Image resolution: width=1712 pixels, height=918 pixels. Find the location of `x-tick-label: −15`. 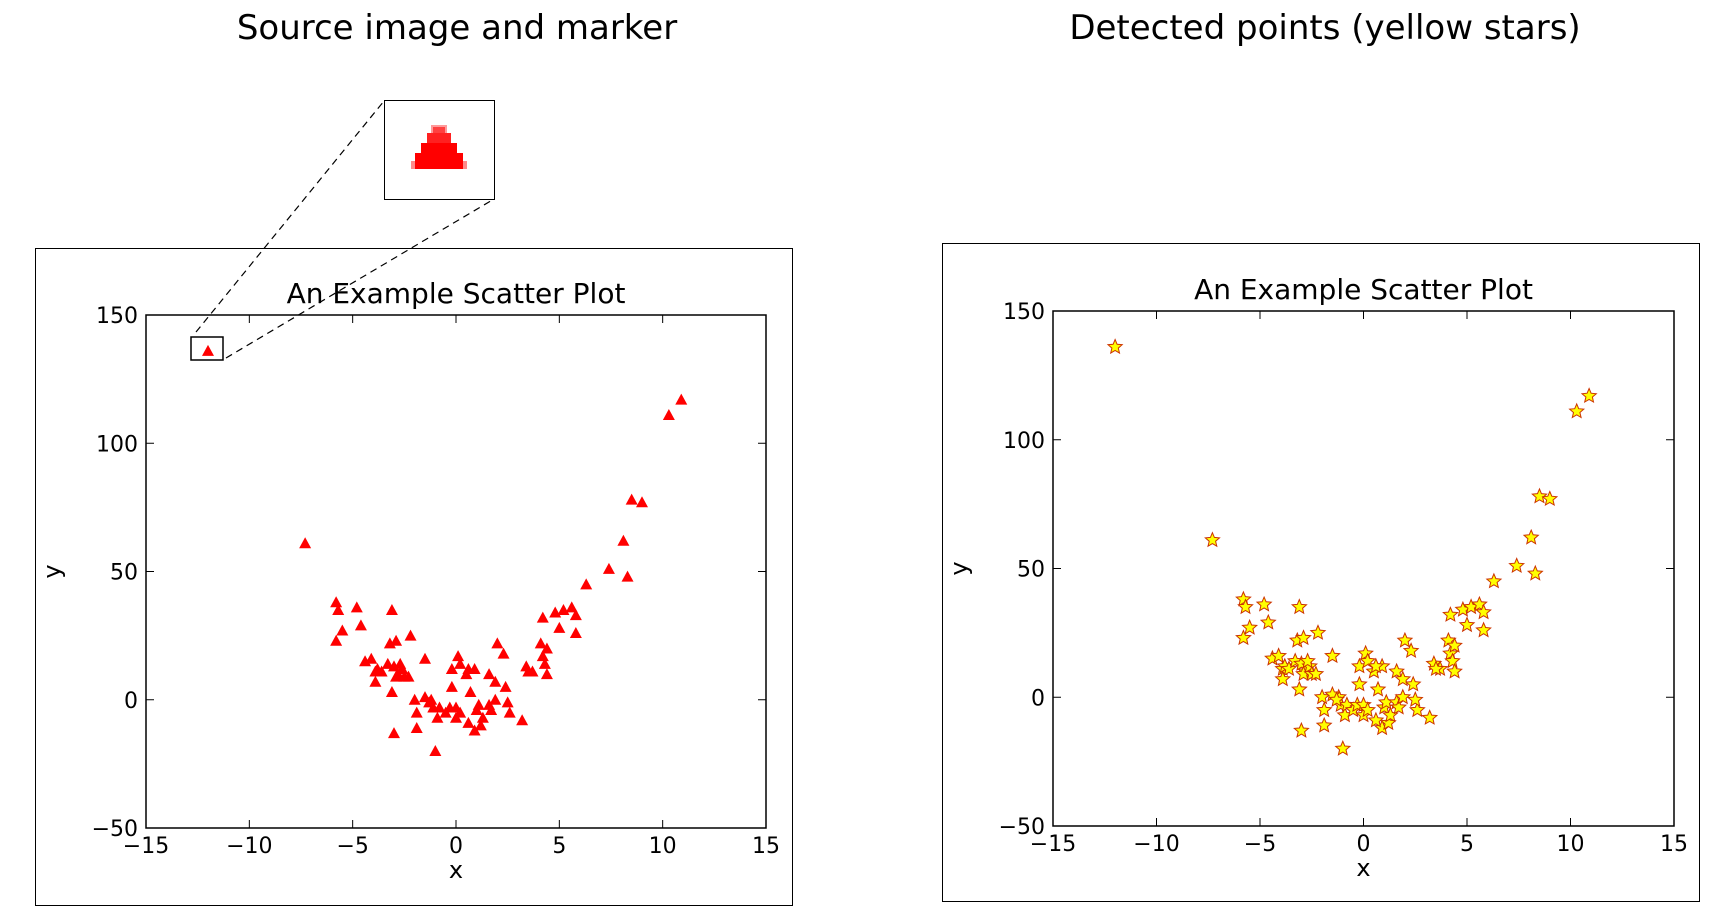

x-tick-label: −15 is located at coordinates (146, 846).